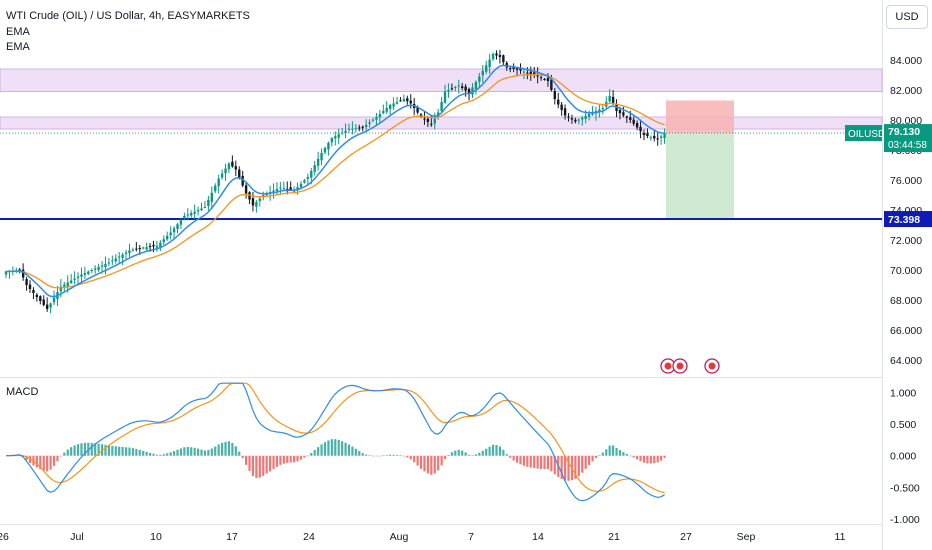 The height and width of the screenshot is (550, 932). I want to click on currency-button: USD, so click(907, 17).